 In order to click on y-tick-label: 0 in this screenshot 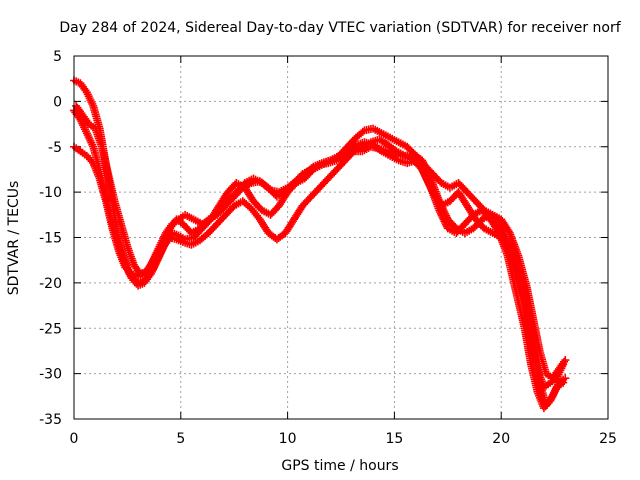, I will do `click(57, 102)`.